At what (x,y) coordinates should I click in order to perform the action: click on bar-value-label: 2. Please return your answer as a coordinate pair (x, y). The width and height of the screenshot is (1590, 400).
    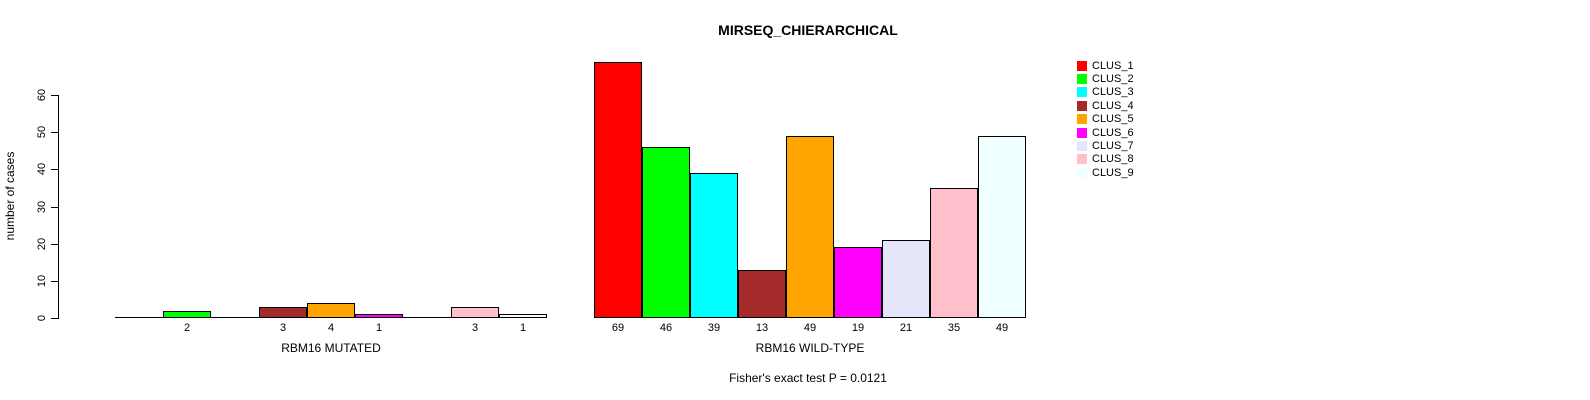
    Looking at the image, I should click on (187, 328).